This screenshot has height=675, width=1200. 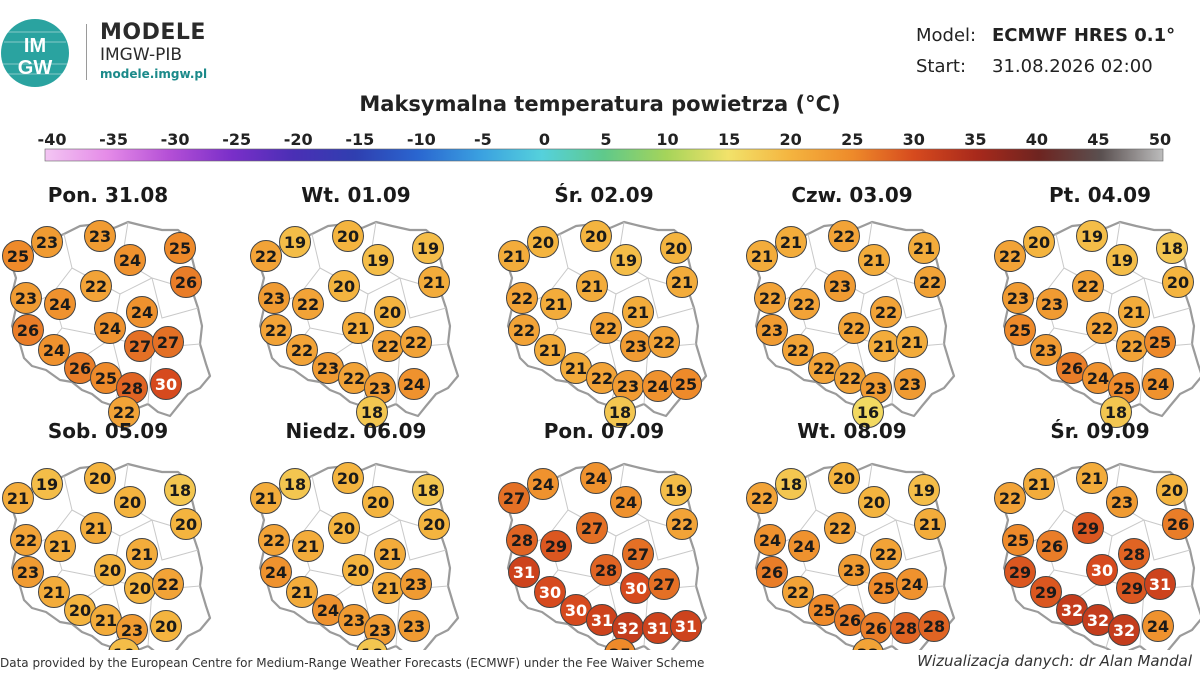 I want to click on temperature-value: 18, so click(x=620, y=412).